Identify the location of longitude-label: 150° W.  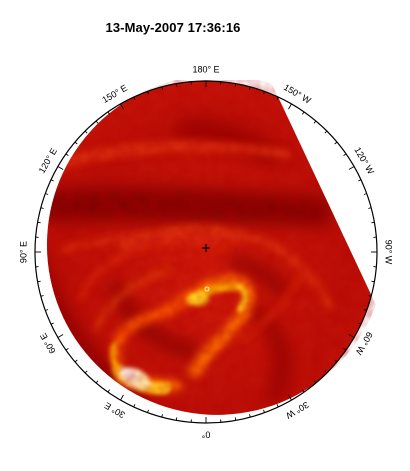
(297, 94).